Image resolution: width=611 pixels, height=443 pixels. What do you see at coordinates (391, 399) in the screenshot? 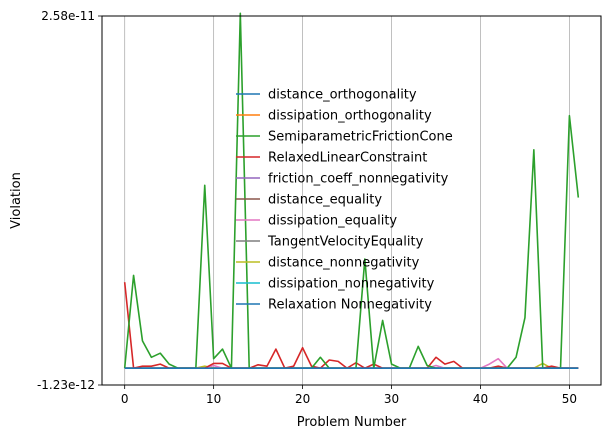
I see `x-tick-label: 30` at bounding box center [391, 399].